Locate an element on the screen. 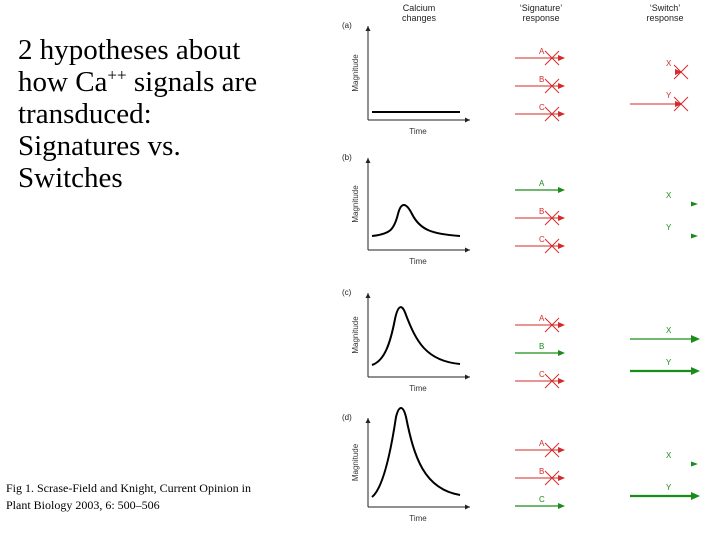 The width and height of the screenshot is (720, 540). panel-3: (c) Magnitude Time A B C X Y is located at coordinates (521, 340).